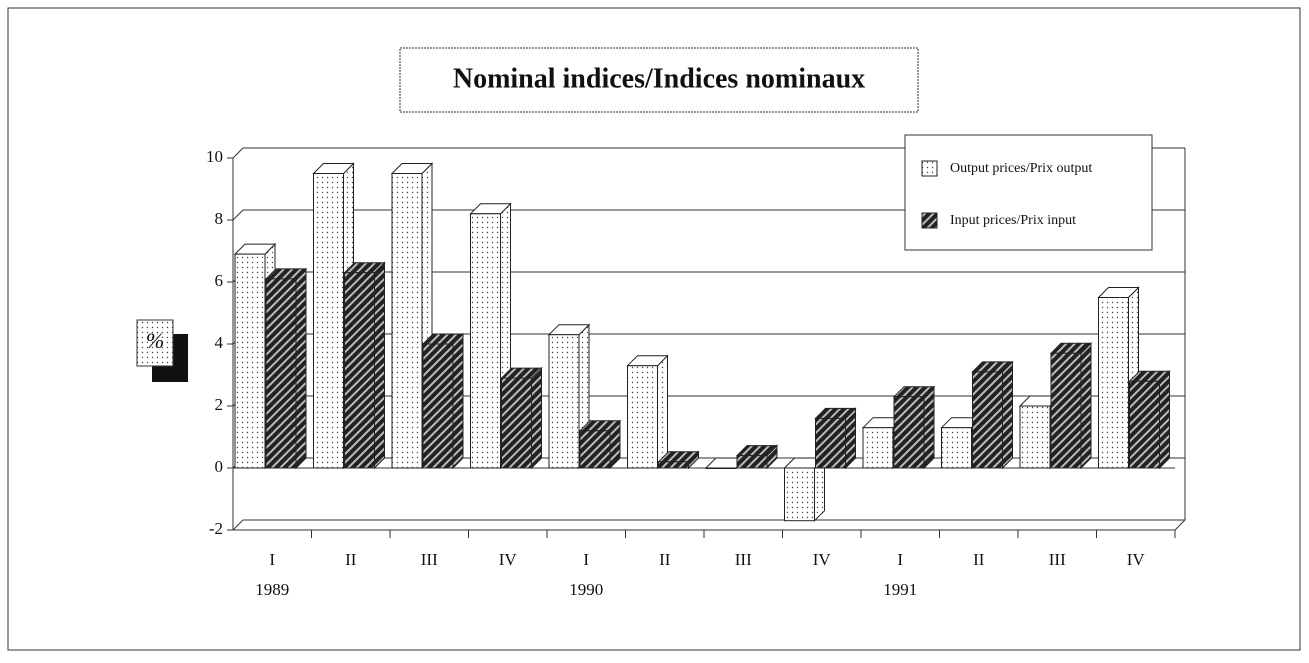  I want to click on legend-label: Input prices/Prix input, so click(1013, 220).